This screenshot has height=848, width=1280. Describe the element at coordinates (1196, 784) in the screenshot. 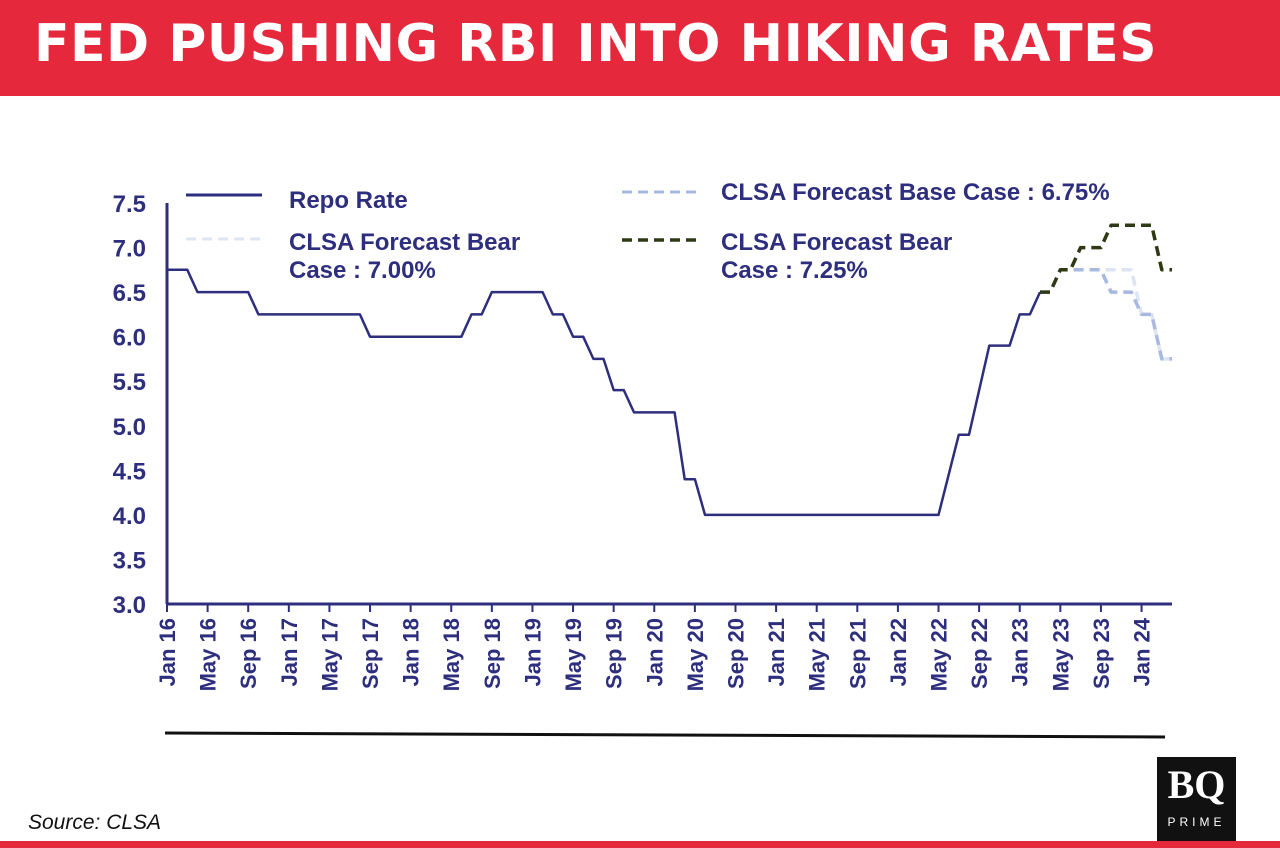

I see `logo-mark: BQ` at that location.